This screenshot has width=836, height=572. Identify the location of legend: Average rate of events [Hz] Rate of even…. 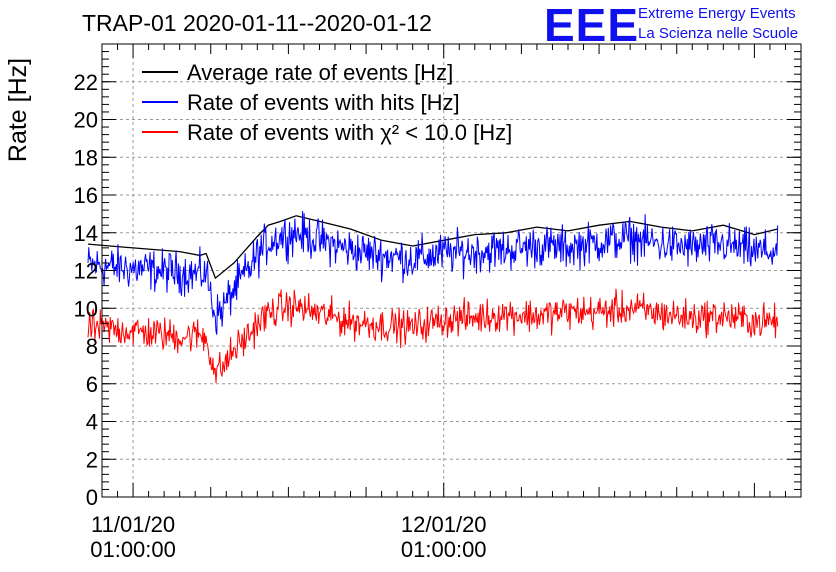
(327, 102).